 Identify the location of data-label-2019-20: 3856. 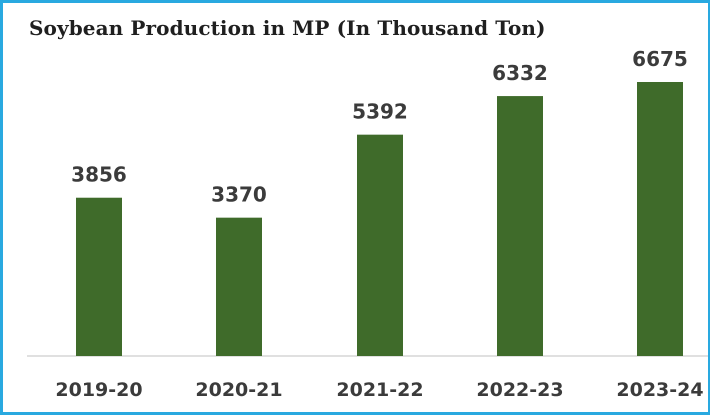
(99, 175).